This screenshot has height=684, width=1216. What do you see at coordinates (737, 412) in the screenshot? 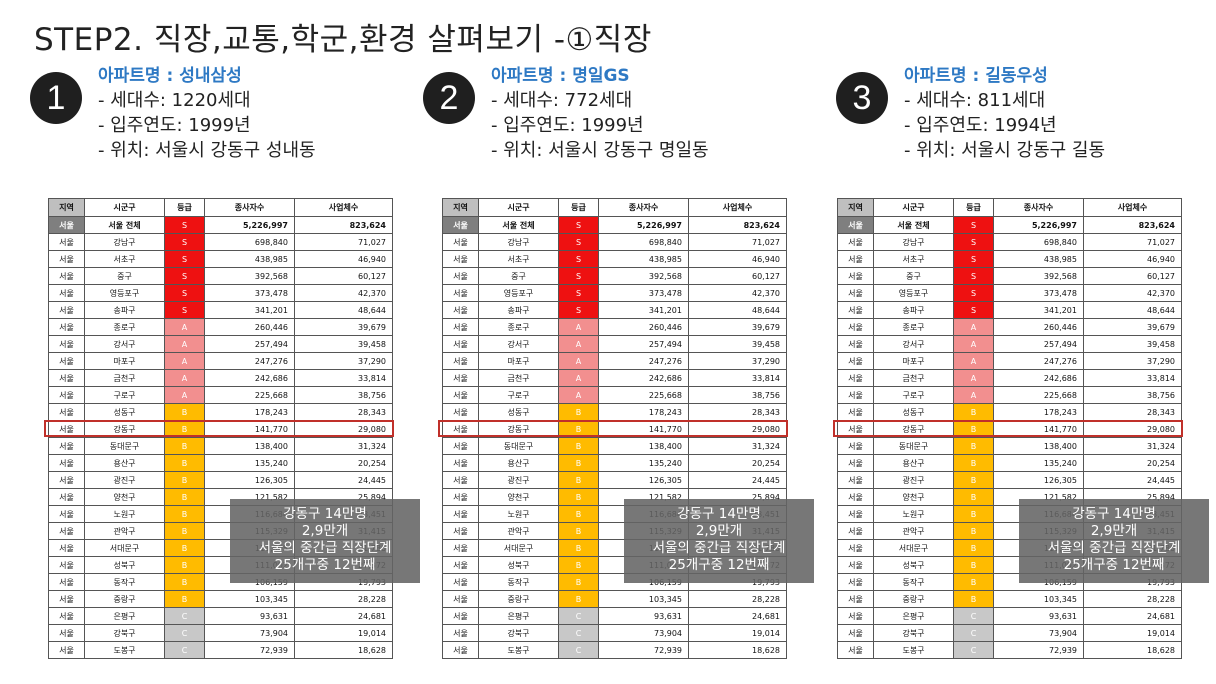
I see `businesses-cell: 28,343` at bounding box center [737, 412].